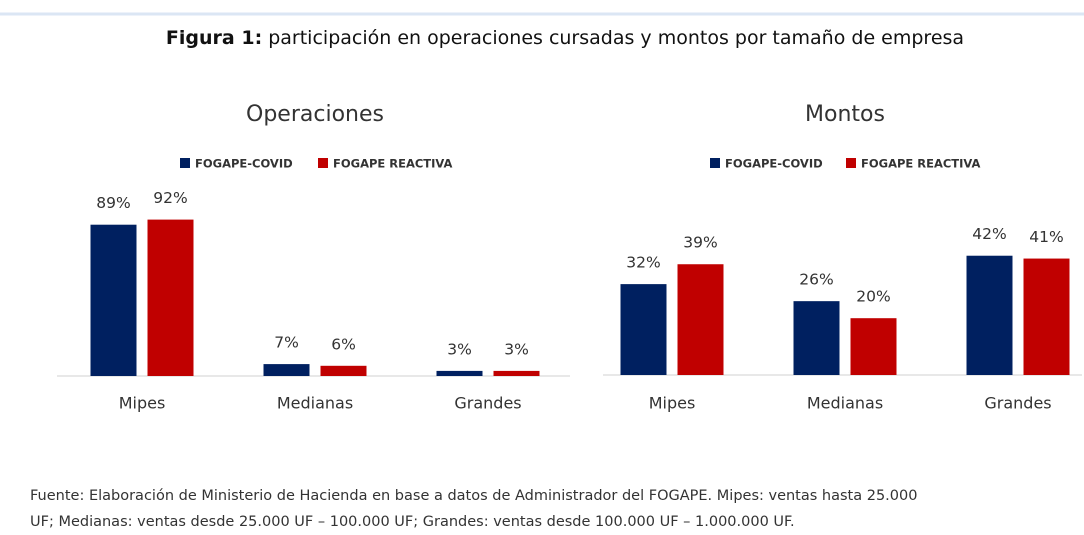 This screenshot has width=1084, height=535. What do you see at coordinates (343, 344) in the screenshot?
I see `data-label: 6%` at bounding box center [343, 344].